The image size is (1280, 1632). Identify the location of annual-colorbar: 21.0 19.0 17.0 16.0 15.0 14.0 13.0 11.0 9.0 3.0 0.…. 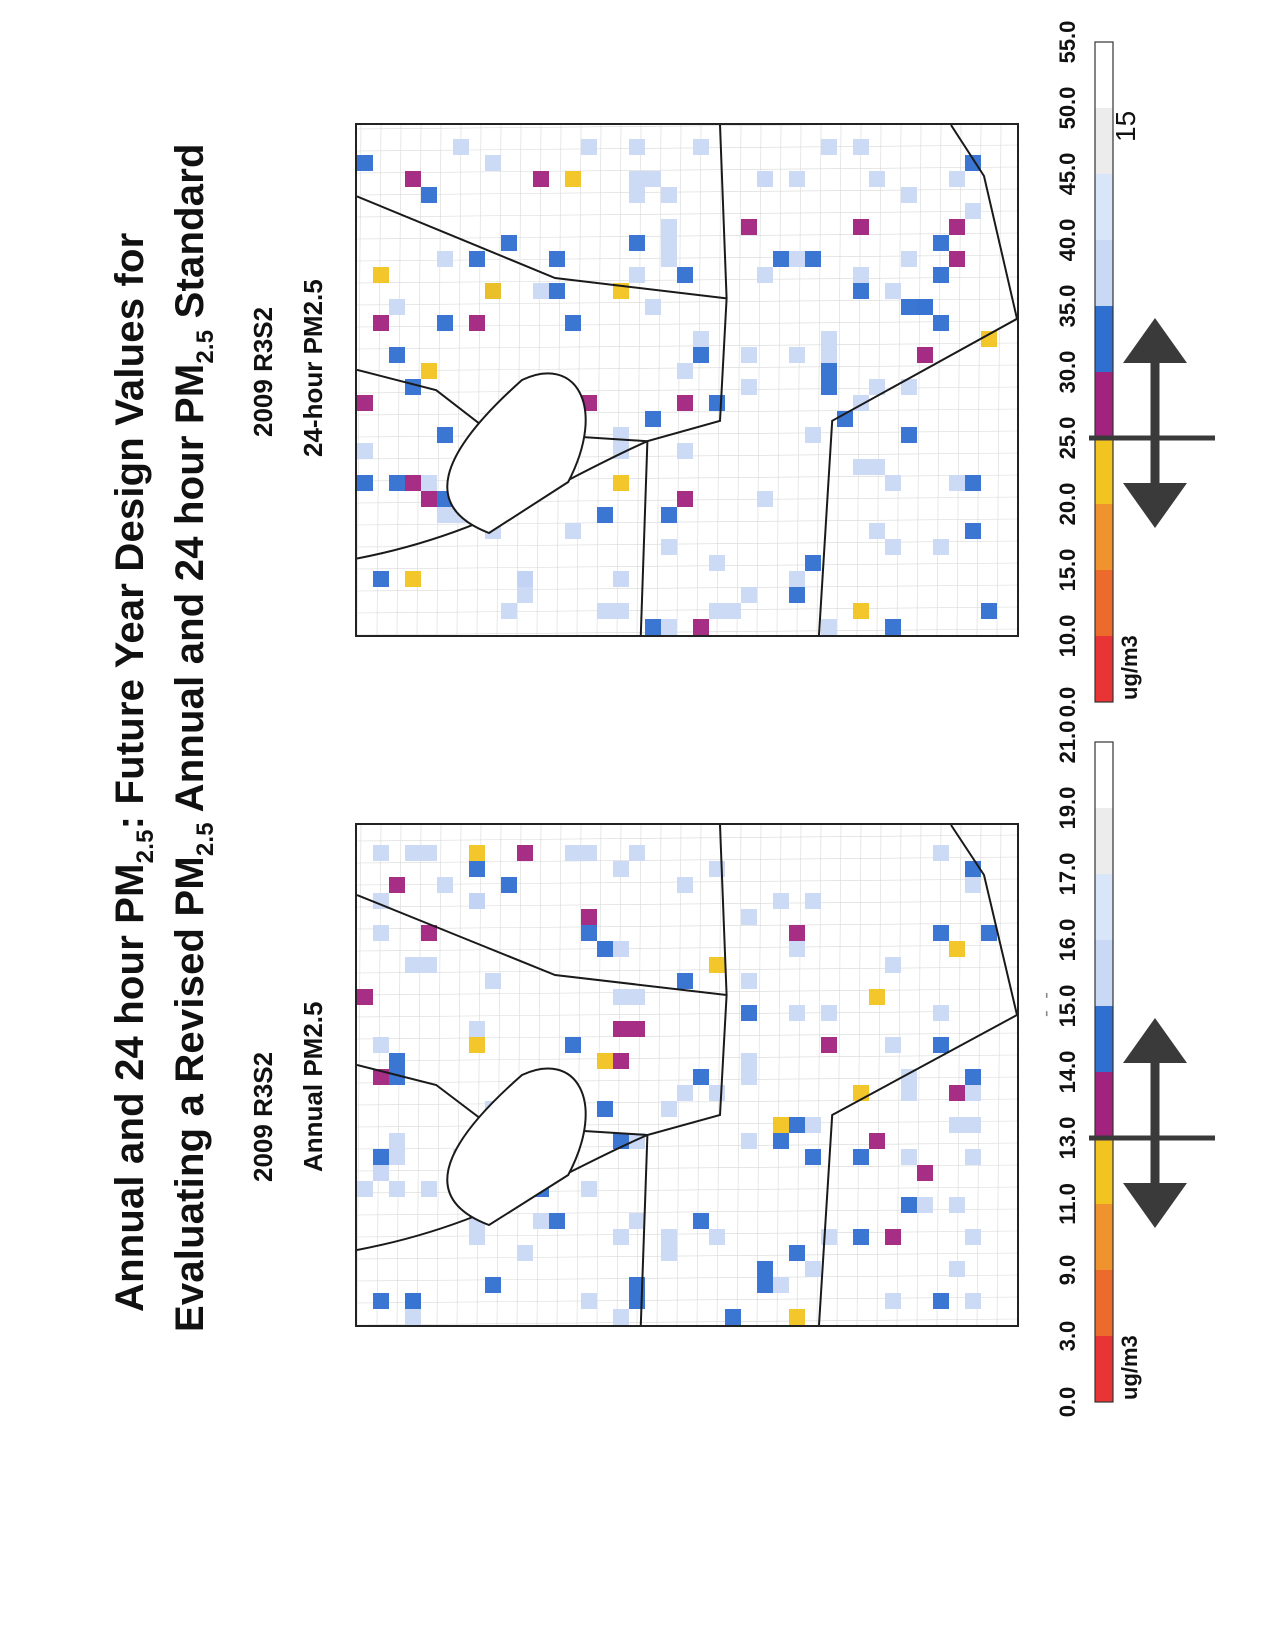
(1160, 1076).